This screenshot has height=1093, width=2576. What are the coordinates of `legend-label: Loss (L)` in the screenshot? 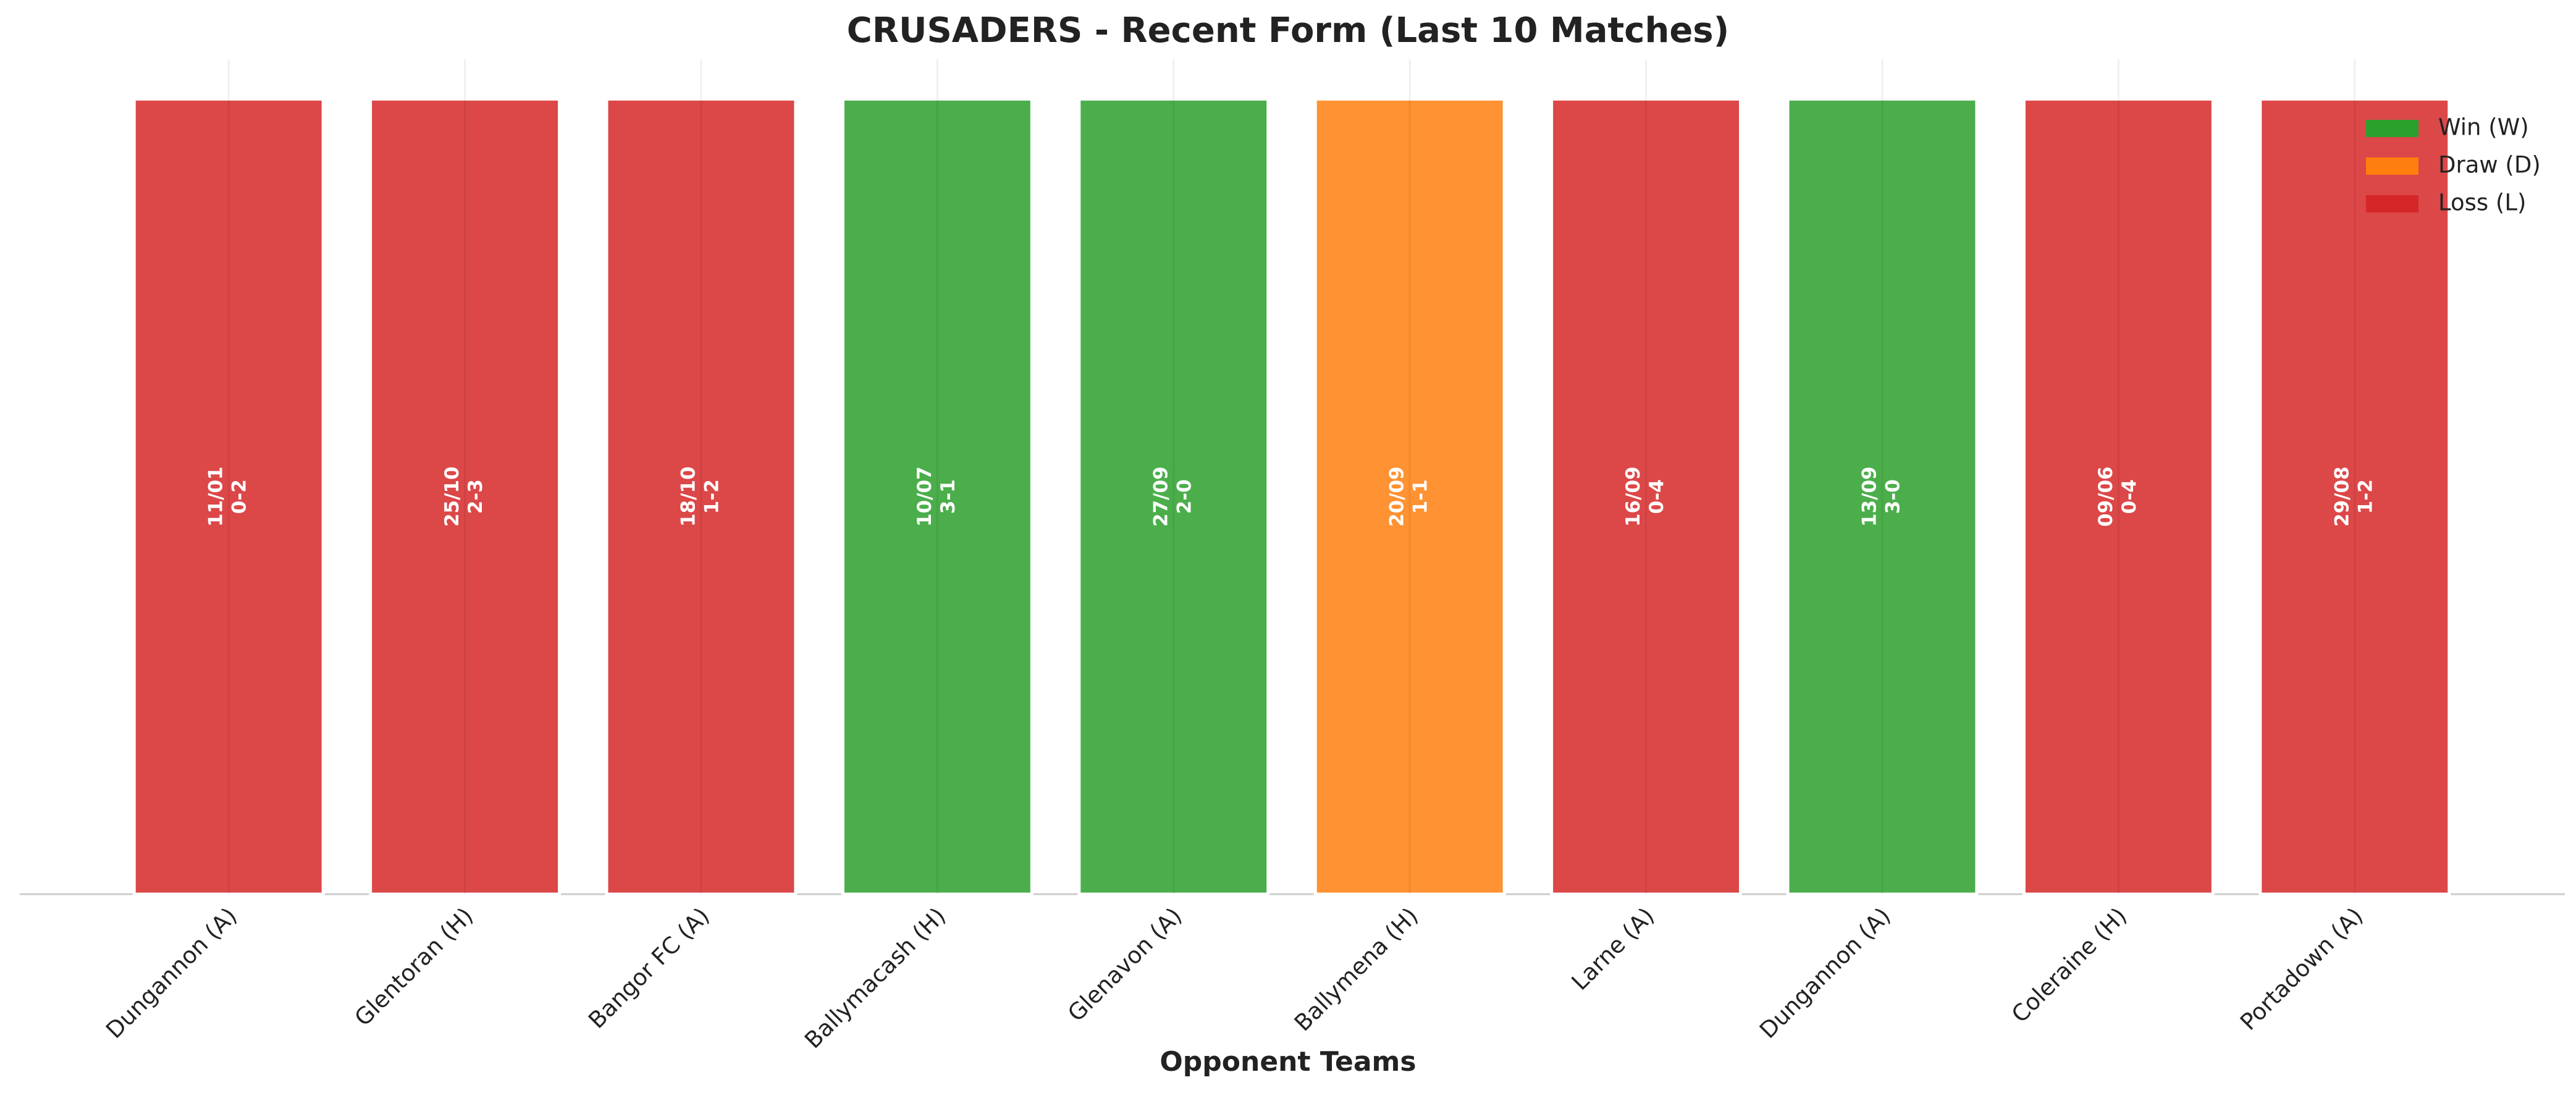 It's located at (2482, 203).